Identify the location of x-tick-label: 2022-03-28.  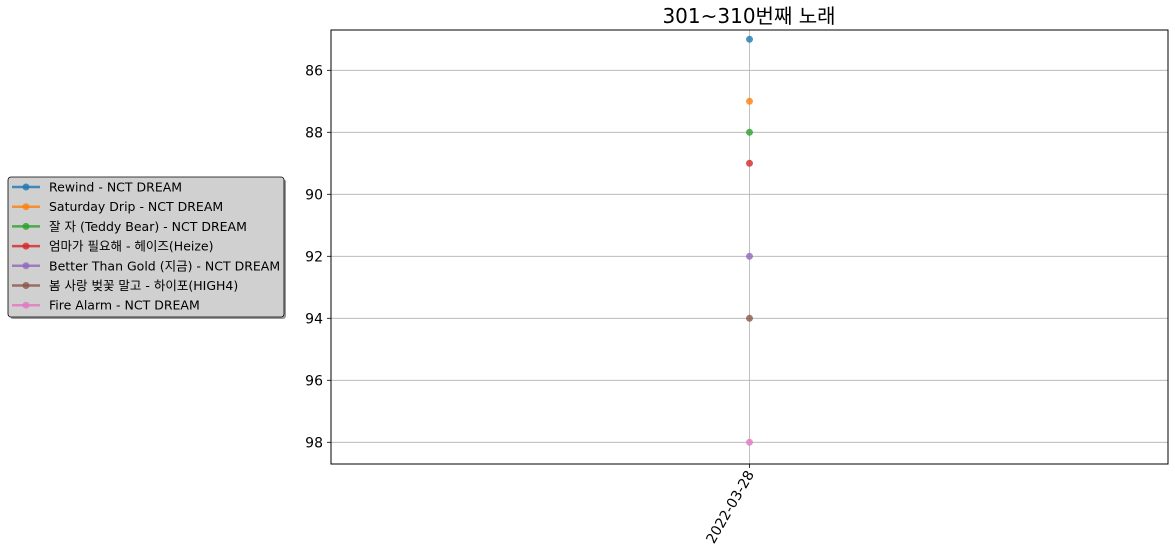
(730, 507).